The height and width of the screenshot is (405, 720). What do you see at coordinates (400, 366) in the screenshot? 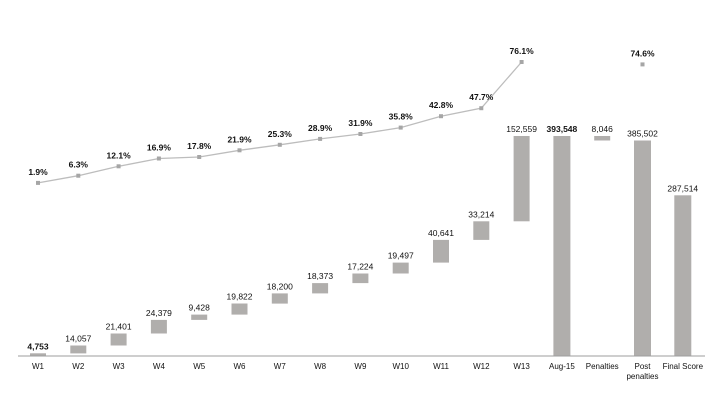
I see `category-label: W10` at bounding box center [400, 366].